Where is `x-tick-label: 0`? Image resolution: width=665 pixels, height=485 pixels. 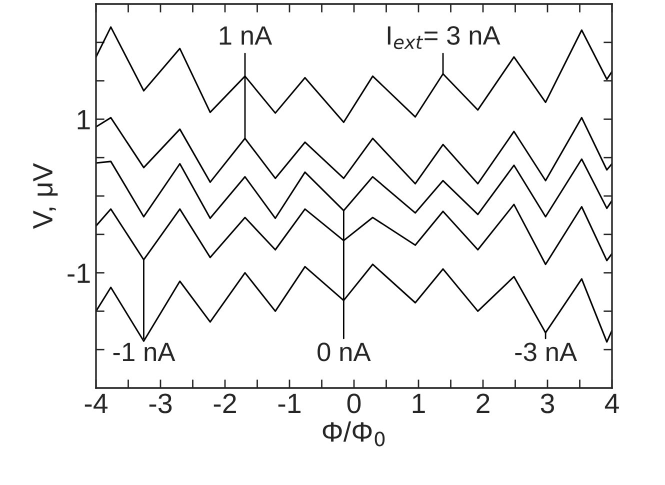 x-tick-label: 0 is located at coordinates (354, 404).